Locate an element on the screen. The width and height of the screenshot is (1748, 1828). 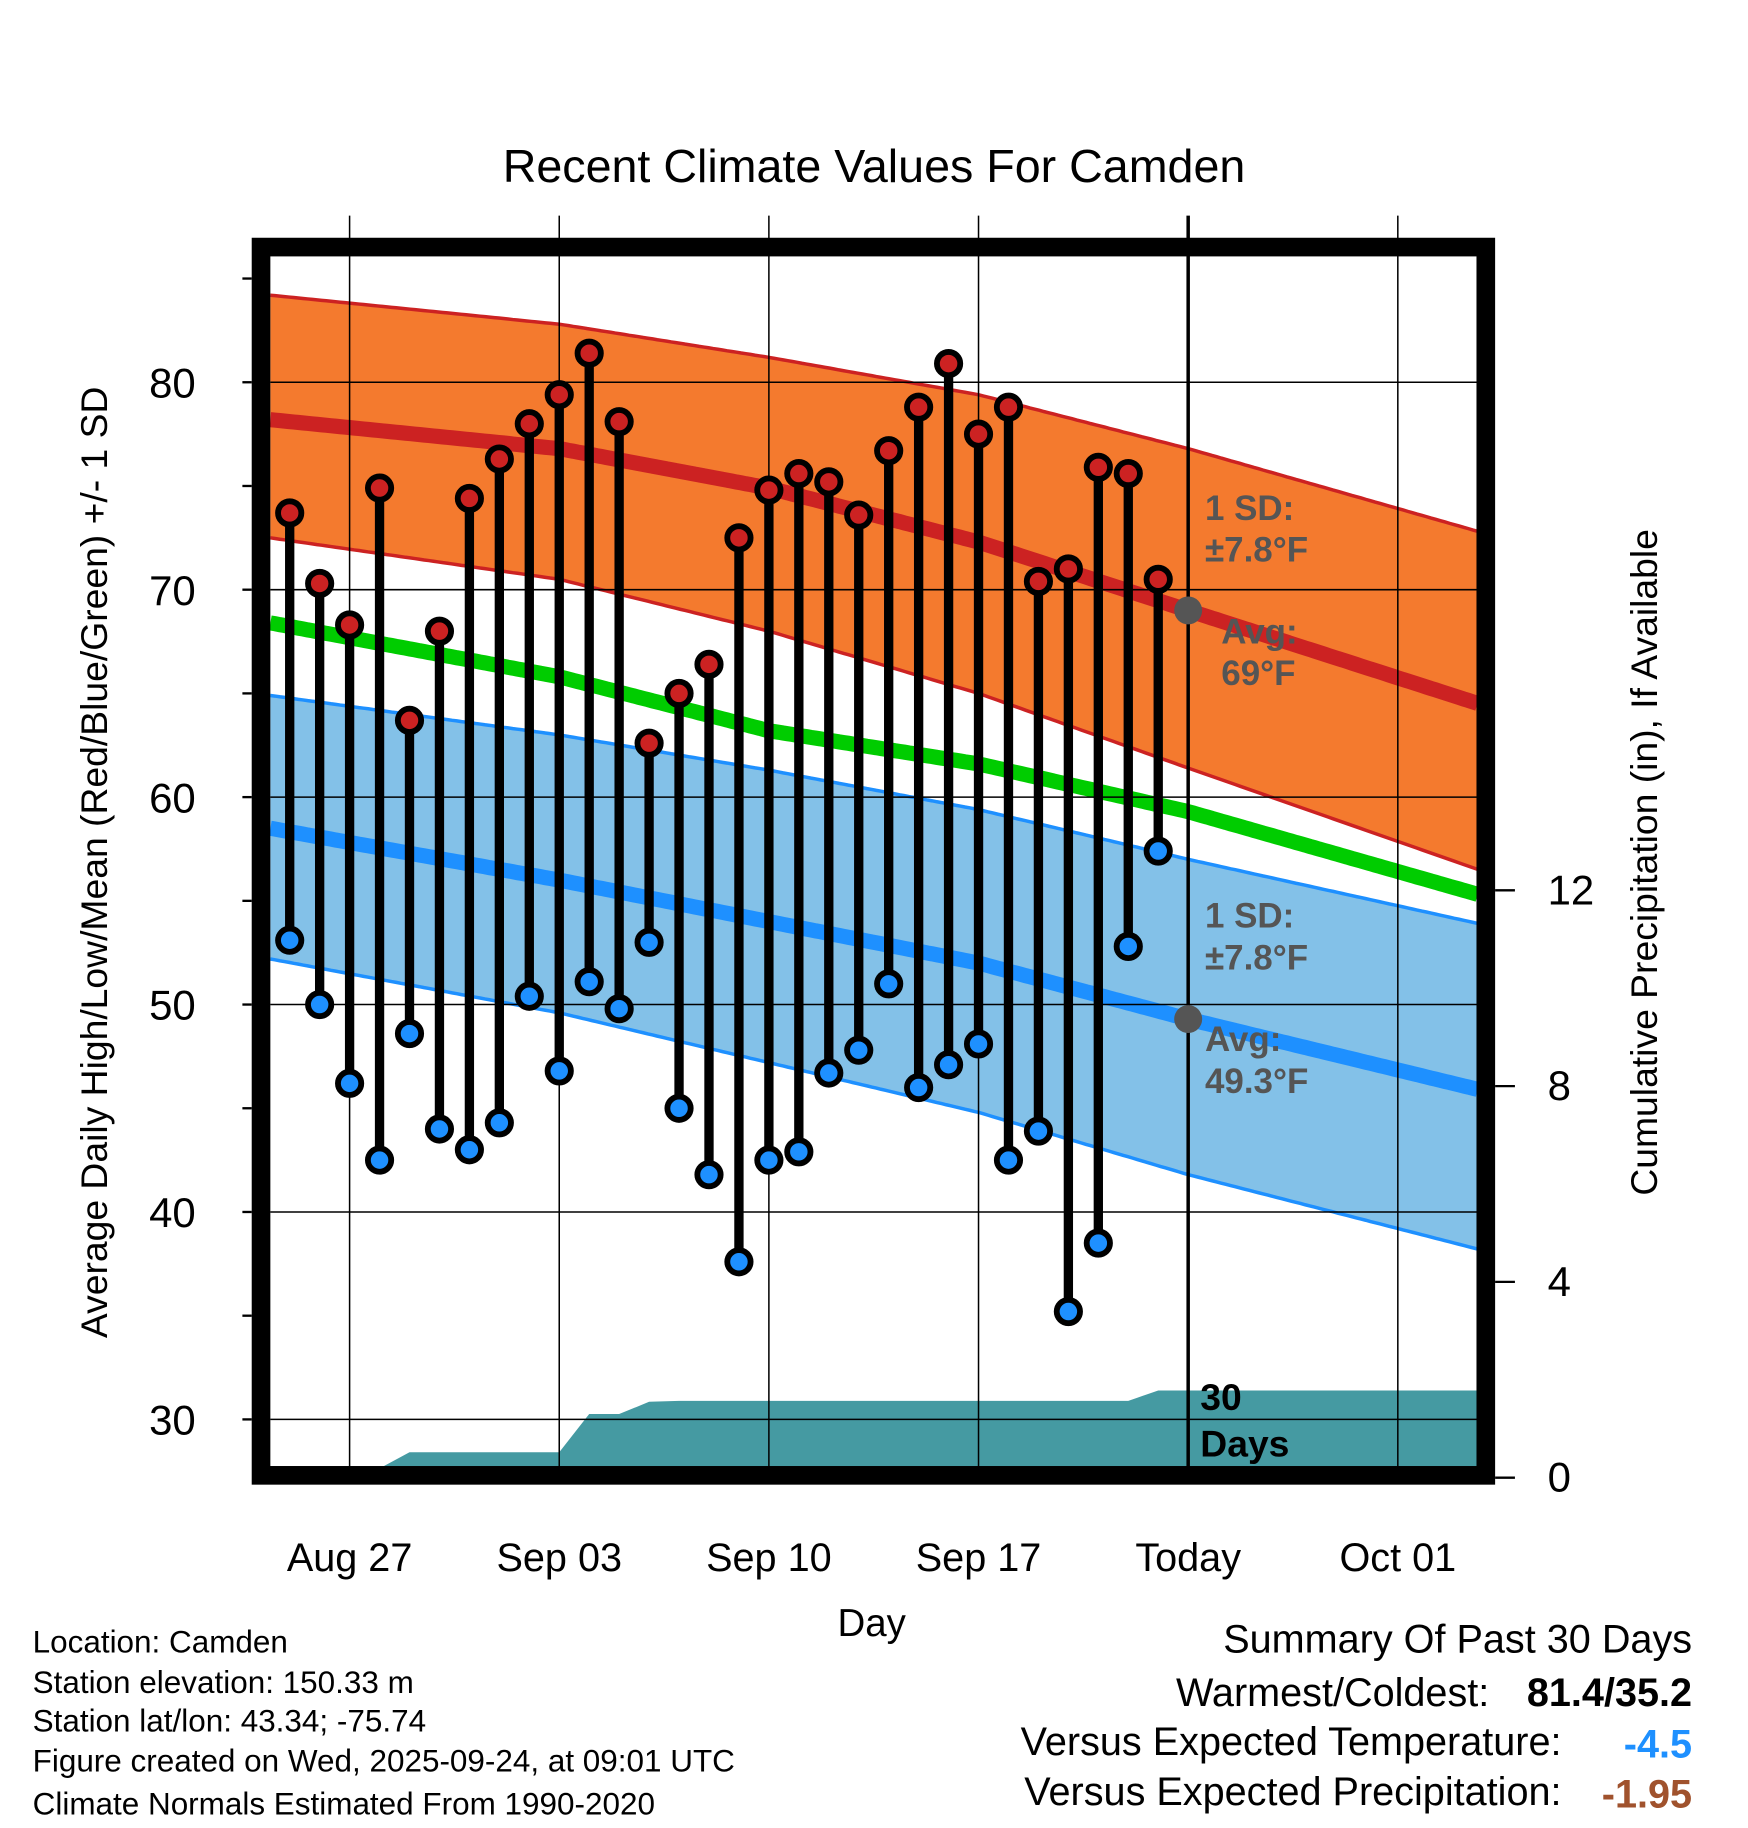
elevation-text: Station elevation: 150.33 m is located at coordinates (223, 1682).